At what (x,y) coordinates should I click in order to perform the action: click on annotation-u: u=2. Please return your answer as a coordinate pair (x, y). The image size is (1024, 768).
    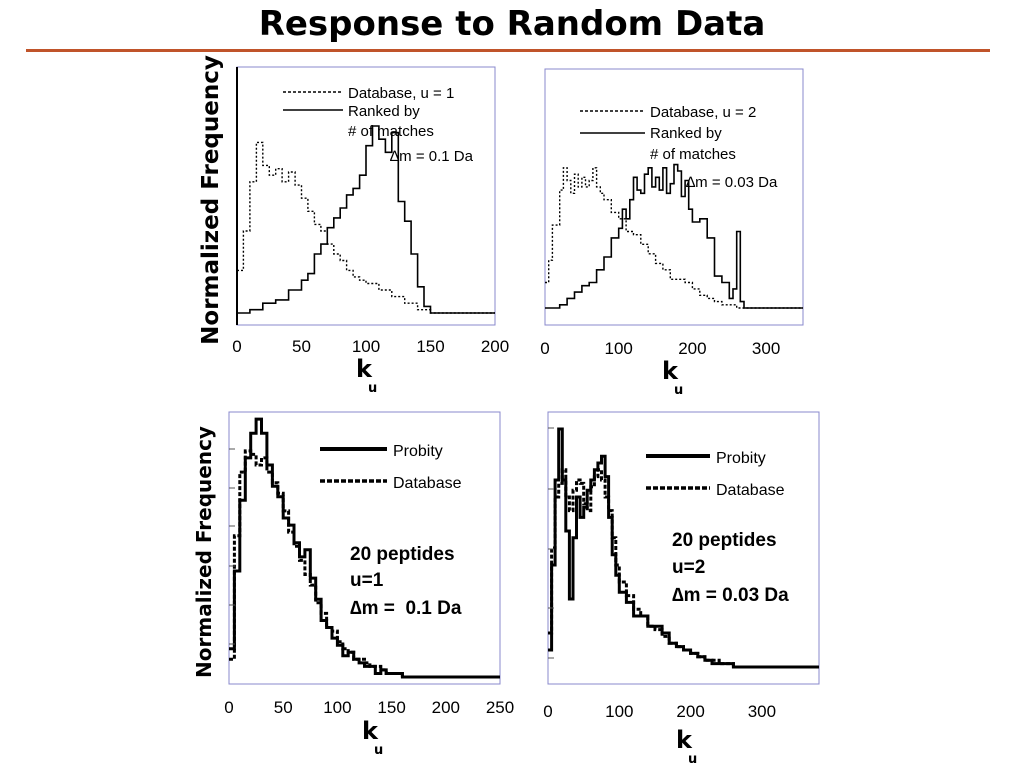
    Looking at the image, I should click on (688, 567).